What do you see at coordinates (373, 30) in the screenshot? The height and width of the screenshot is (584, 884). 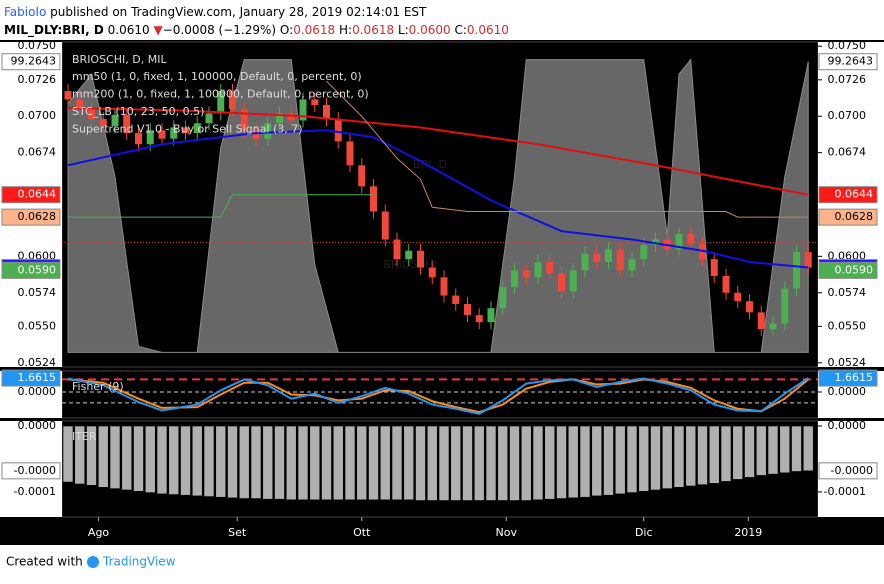 I see `ohlc-value: 0.0618` at bounding box center [373, 30].